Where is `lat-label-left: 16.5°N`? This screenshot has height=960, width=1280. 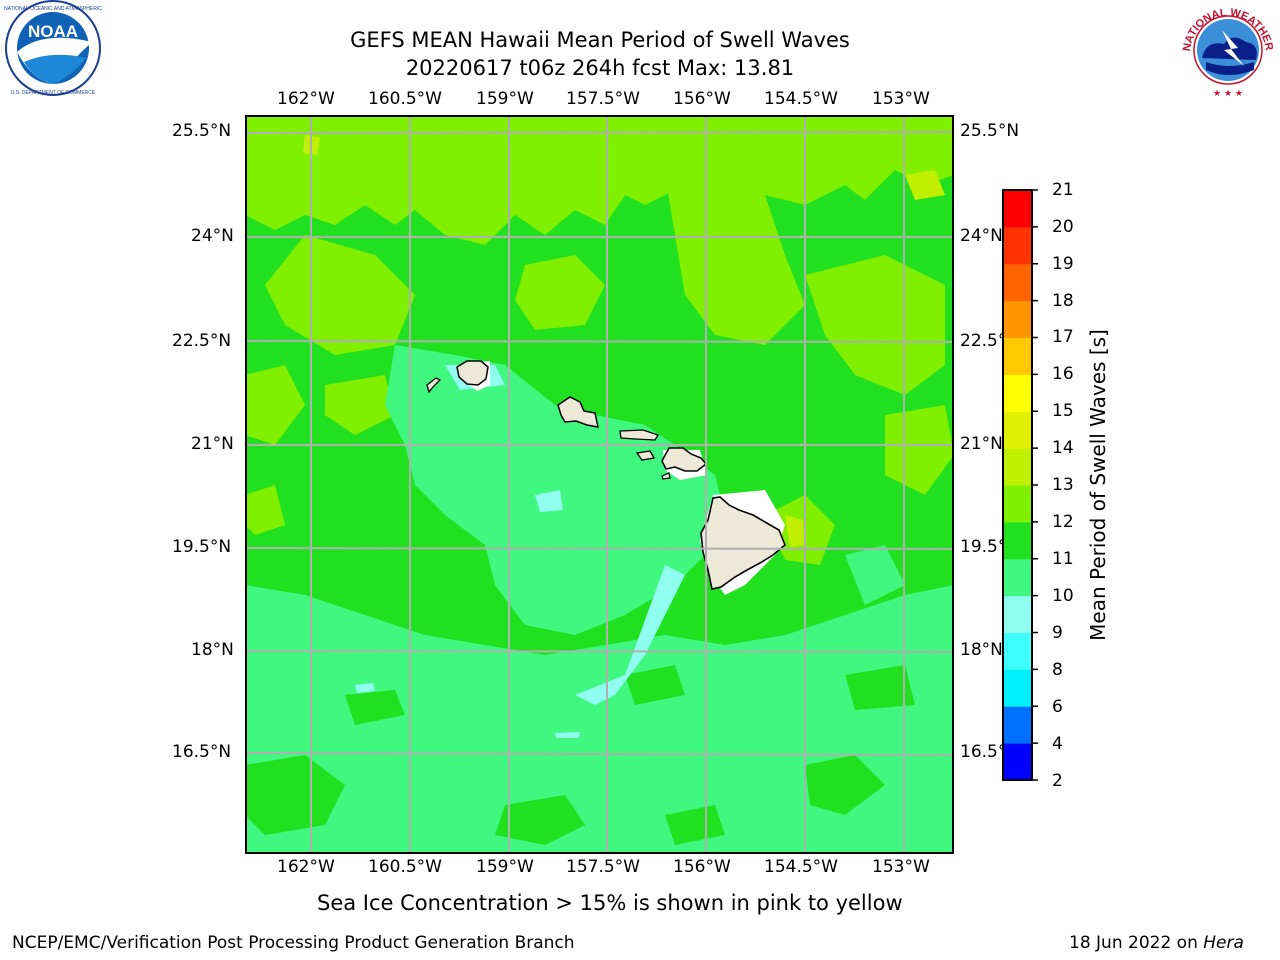
lat-label-left: 16.5°N is located at coordinates (202, 752).